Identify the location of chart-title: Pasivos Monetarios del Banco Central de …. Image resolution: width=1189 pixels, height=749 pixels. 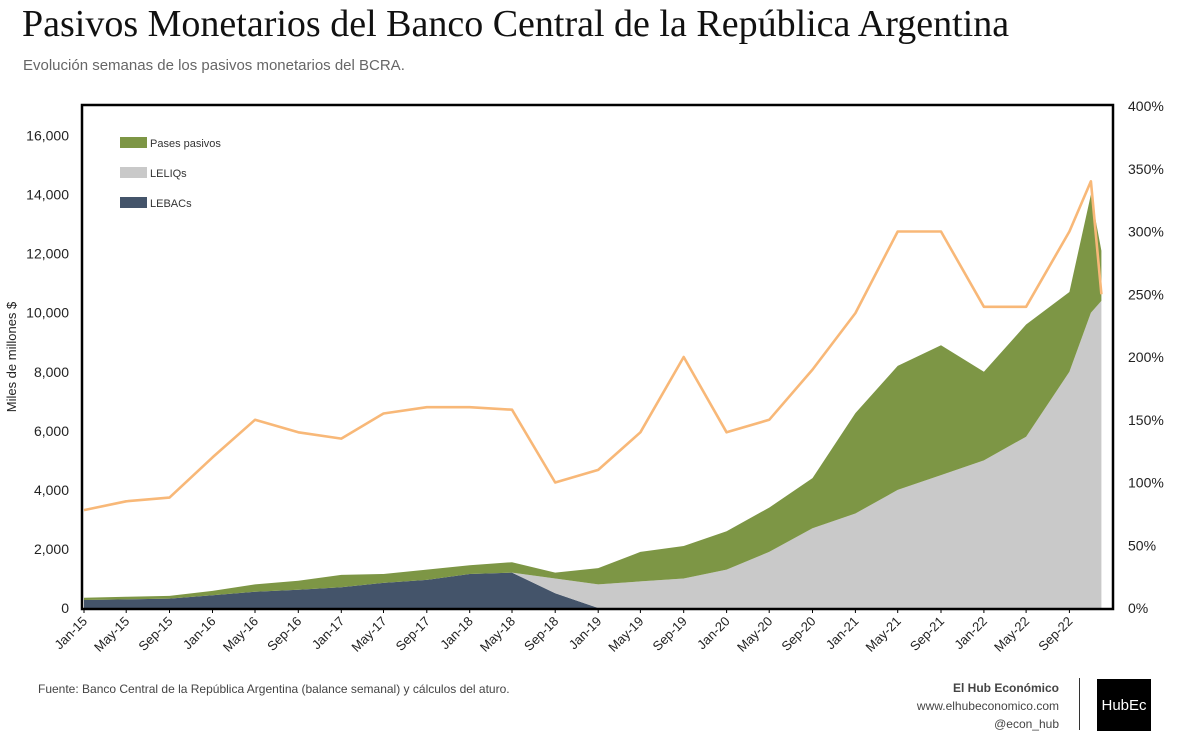
(516, 24).